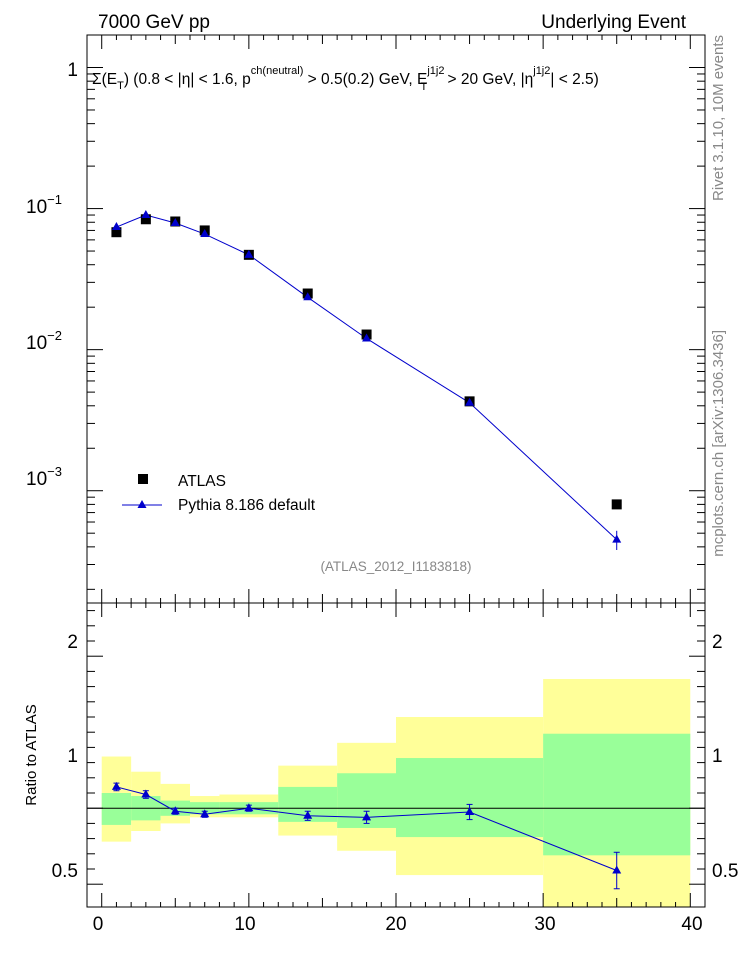 The width and height of the screenshot is (746, 972). I want to click on x-tick-label-20: 20, so click(395, 924).